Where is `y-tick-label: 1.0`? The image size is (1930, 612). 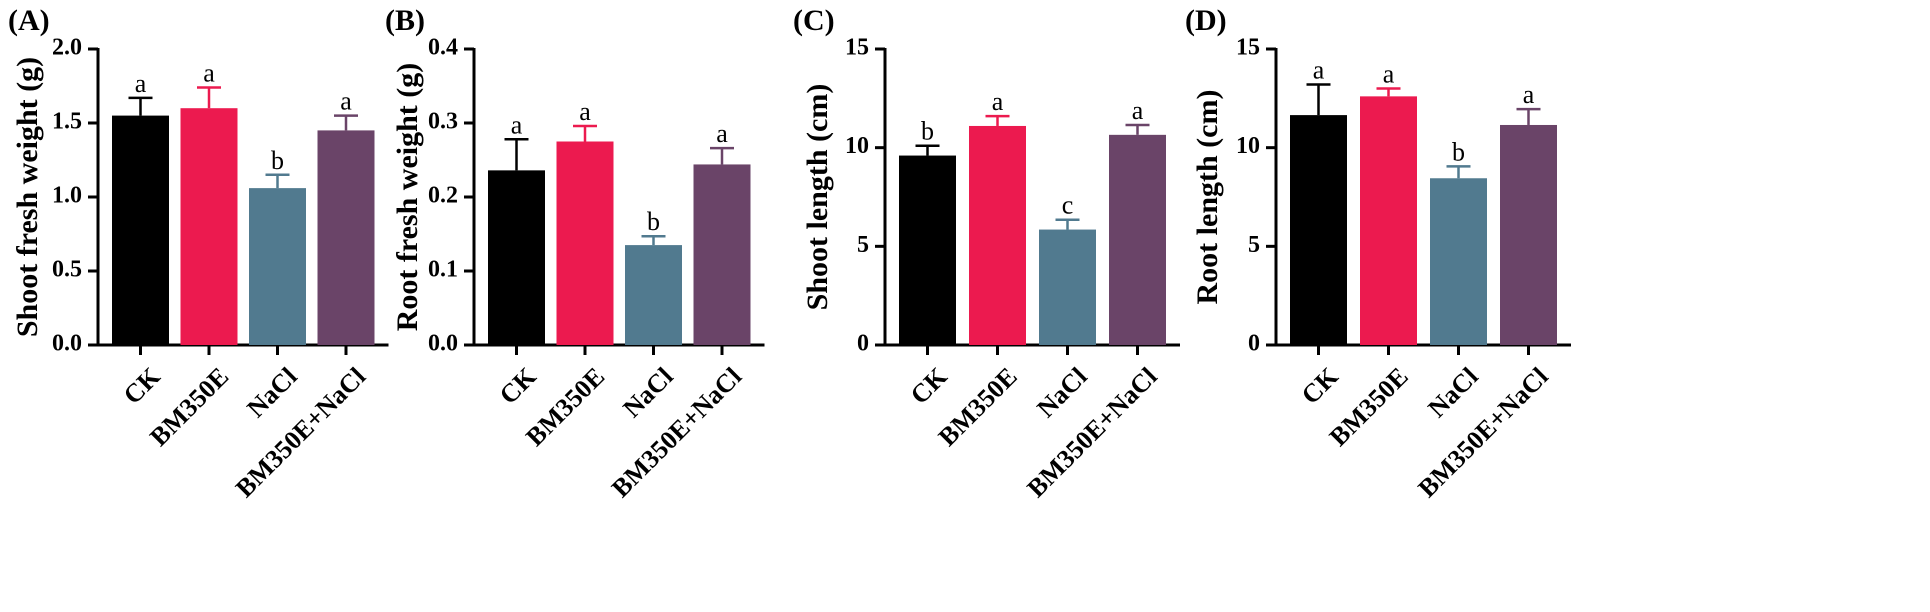
y-tick-label: 1.0 is located at coordinates (67, 196).